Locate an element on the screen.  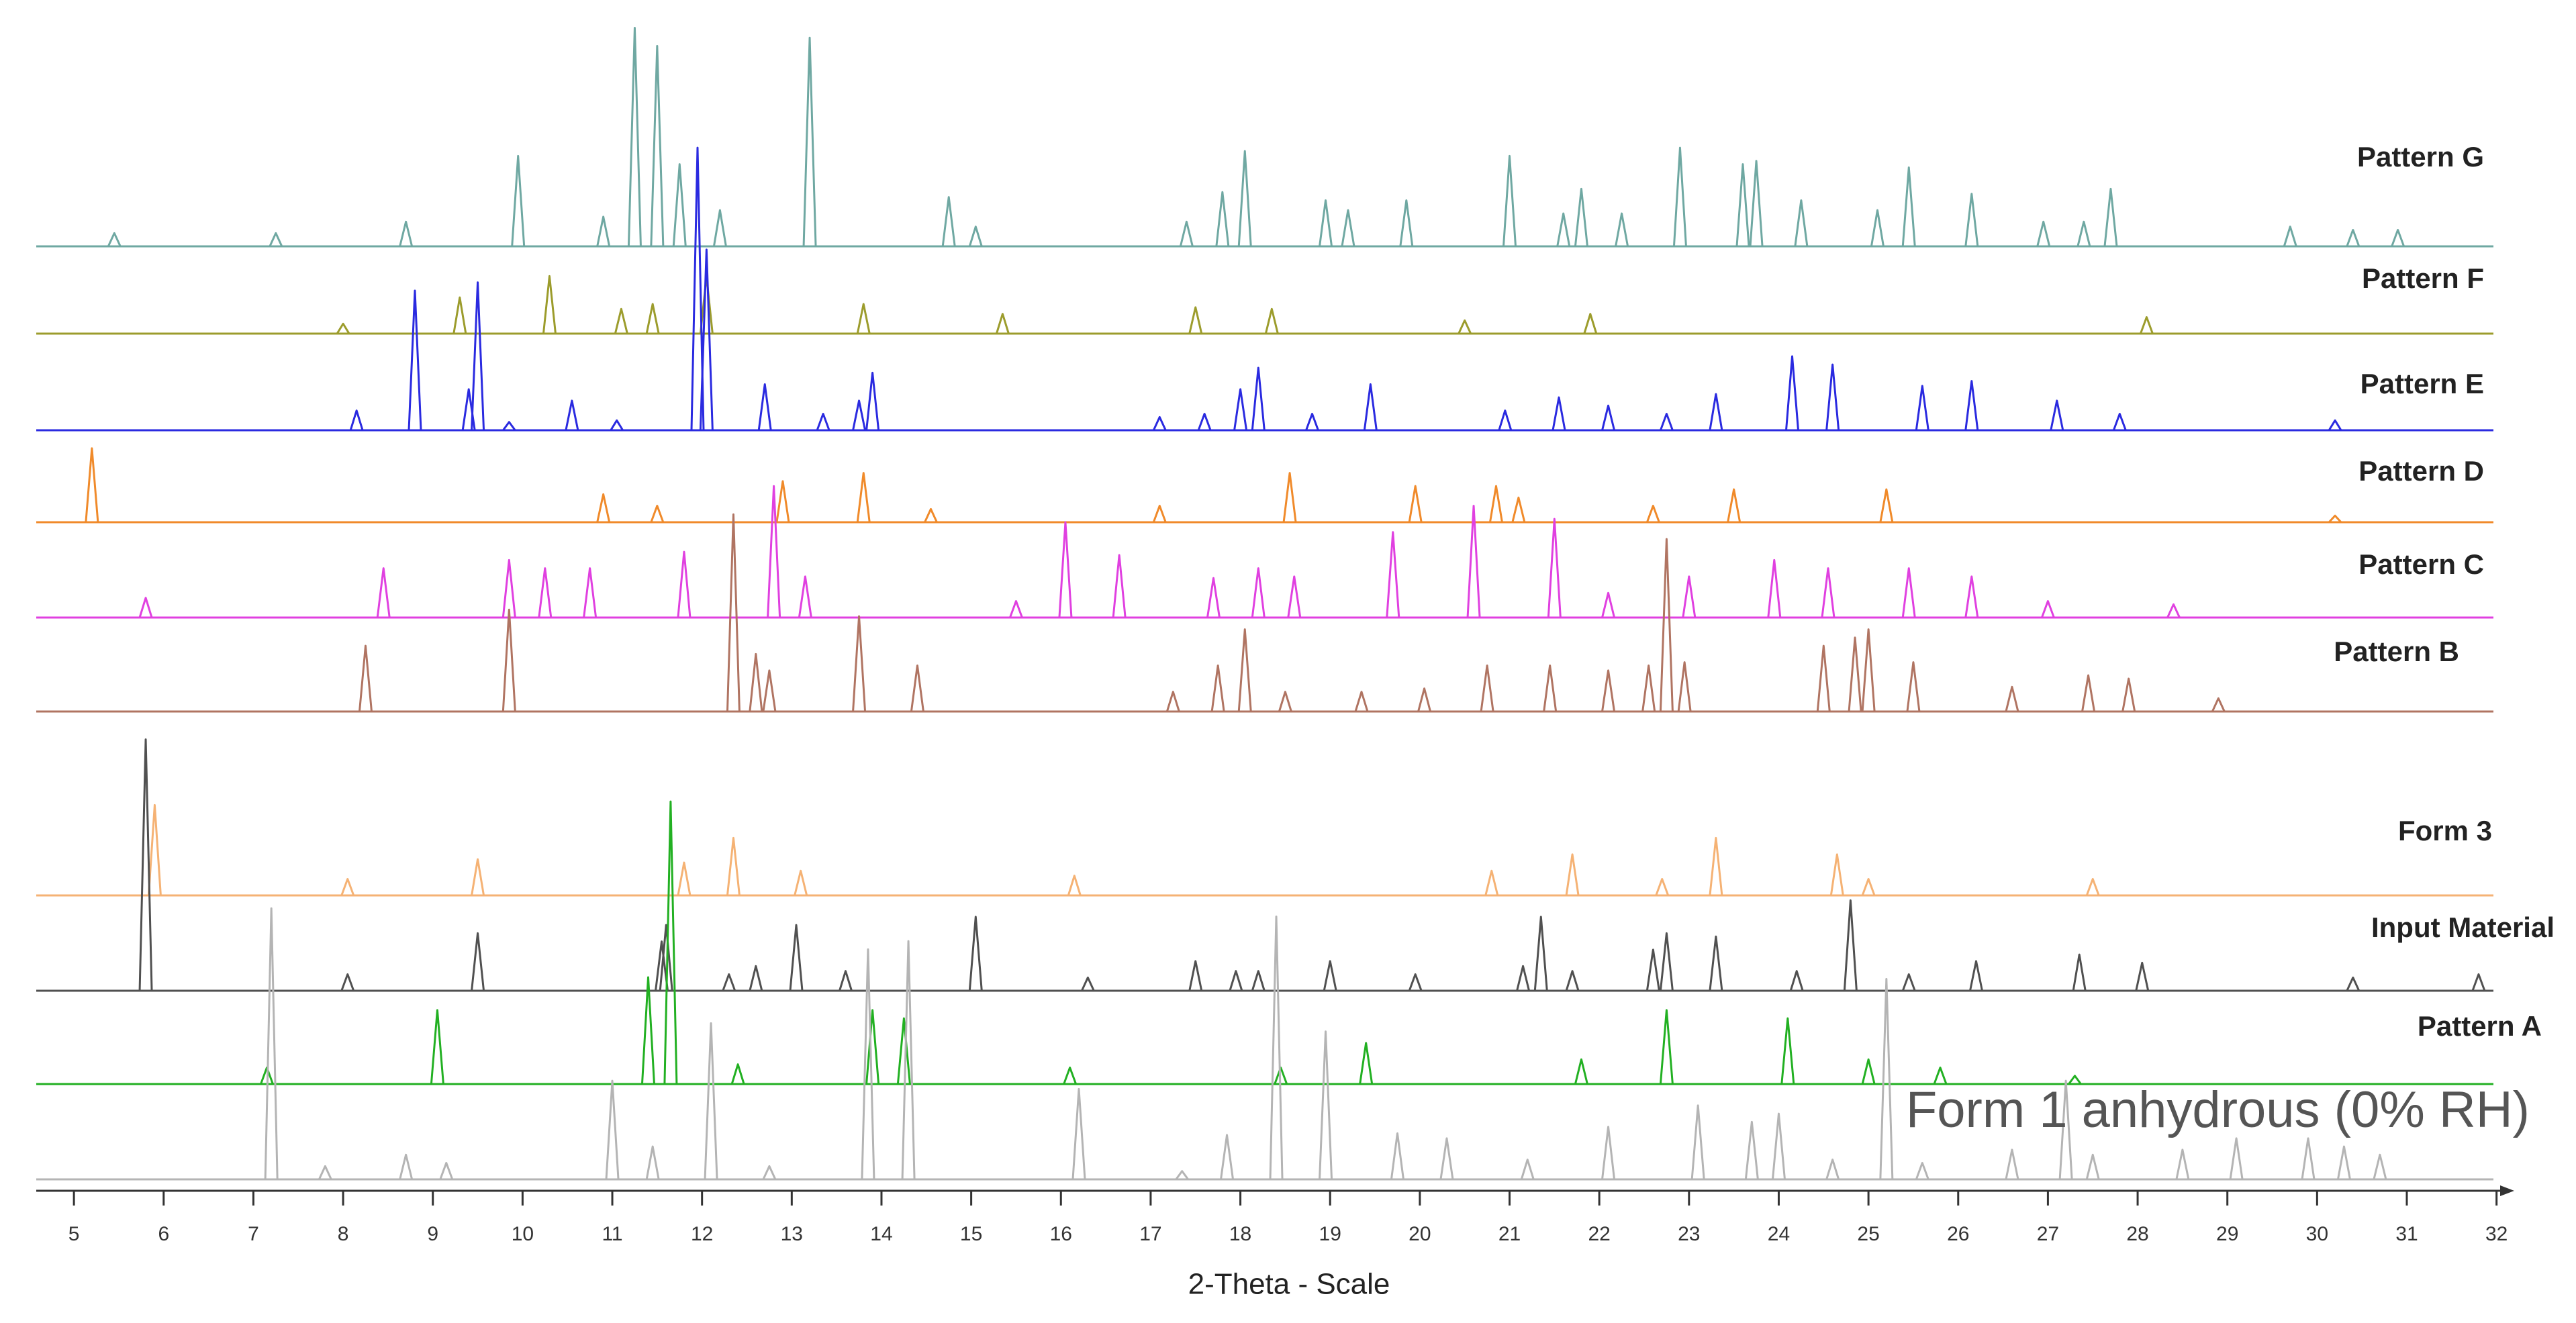
x-tick-label: 24 is located at coordinates (1779, 1234).